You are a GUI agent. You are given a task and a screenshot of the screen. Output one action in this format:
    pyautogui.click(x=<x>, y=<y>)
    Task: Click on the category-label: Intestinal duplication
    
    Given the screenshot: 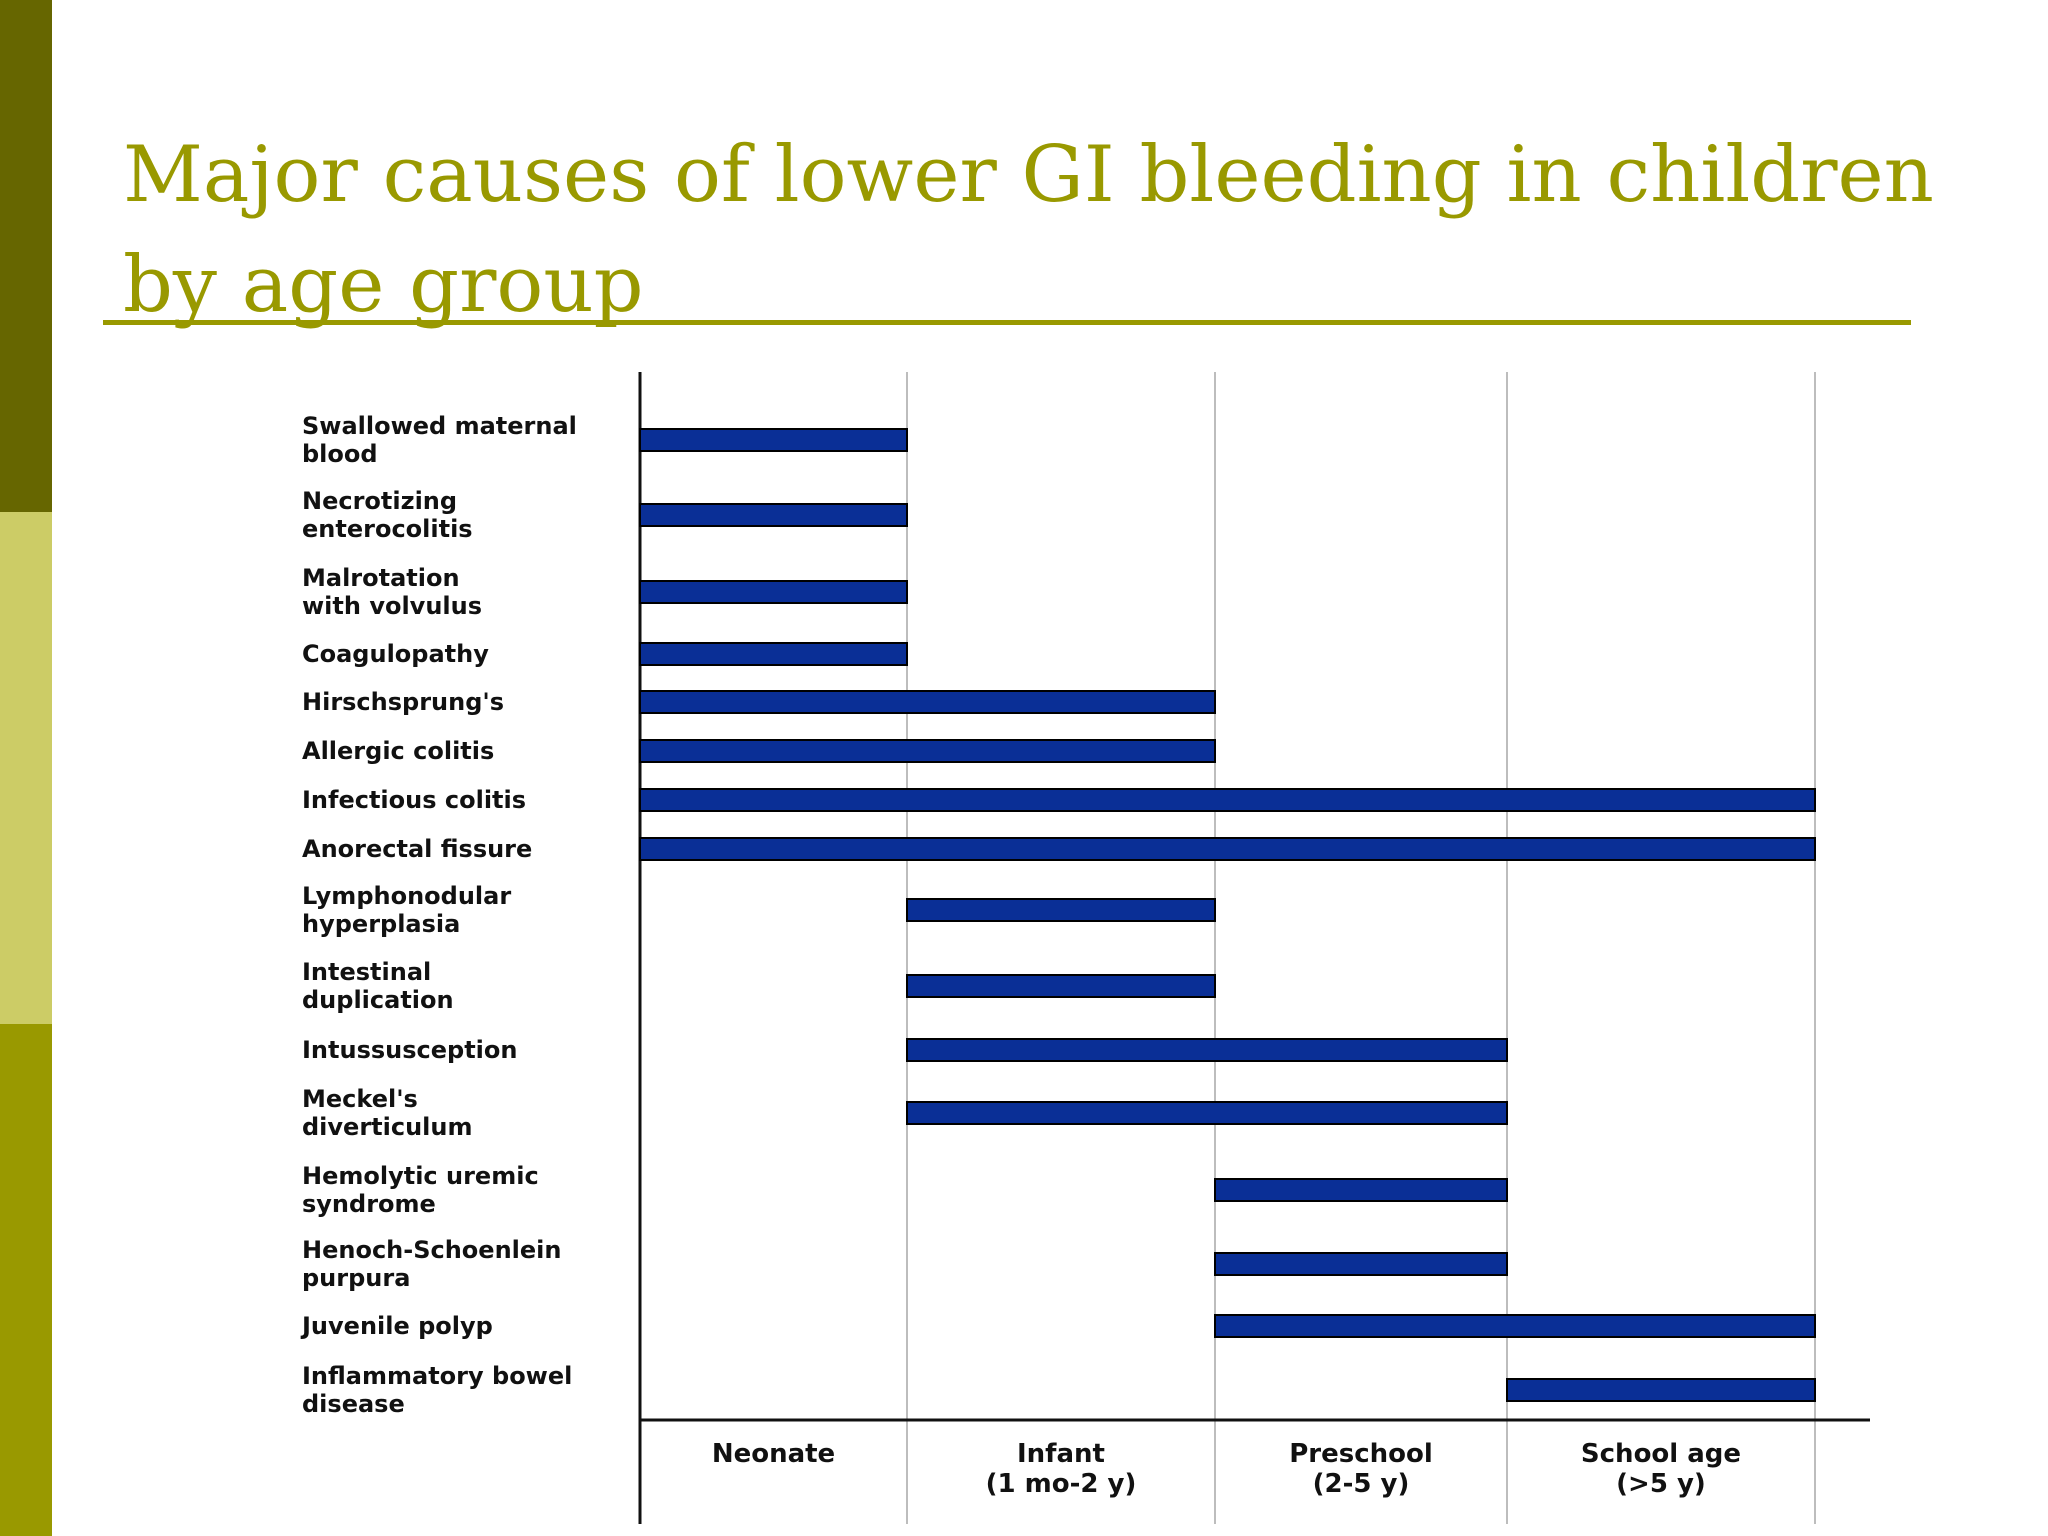 What is the action you would take?
    pyautogui.click(x=378, y=986)
    